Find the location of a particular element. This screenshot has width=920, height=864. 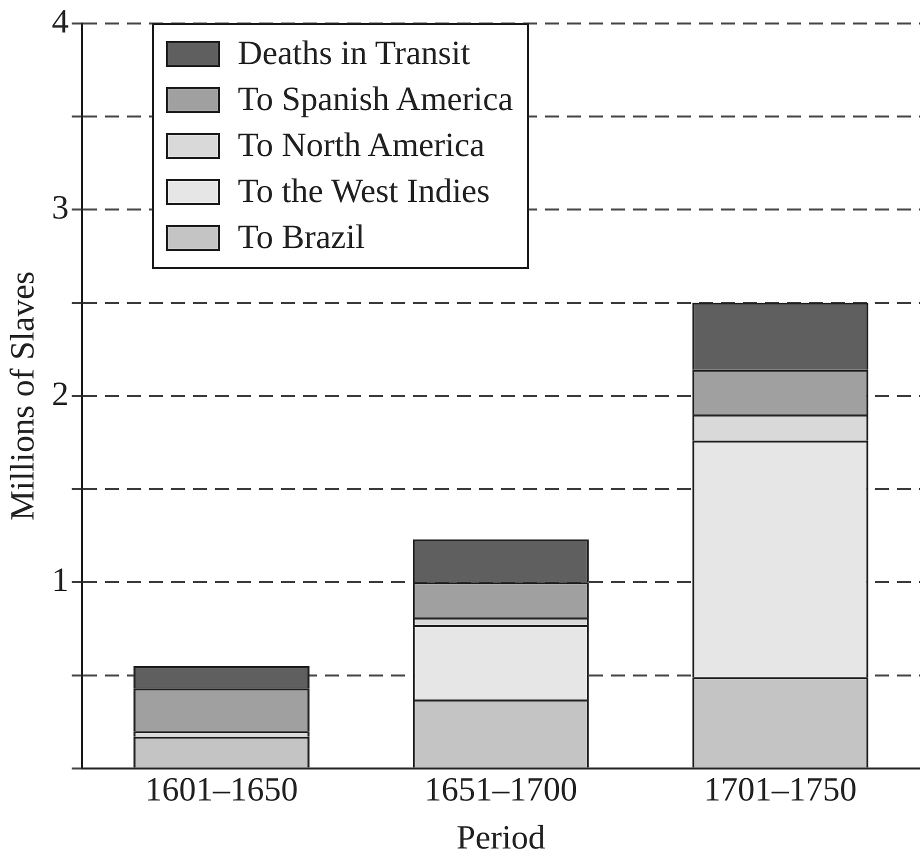

legend-label: To Spanish America is located at coordinates (376, 100).